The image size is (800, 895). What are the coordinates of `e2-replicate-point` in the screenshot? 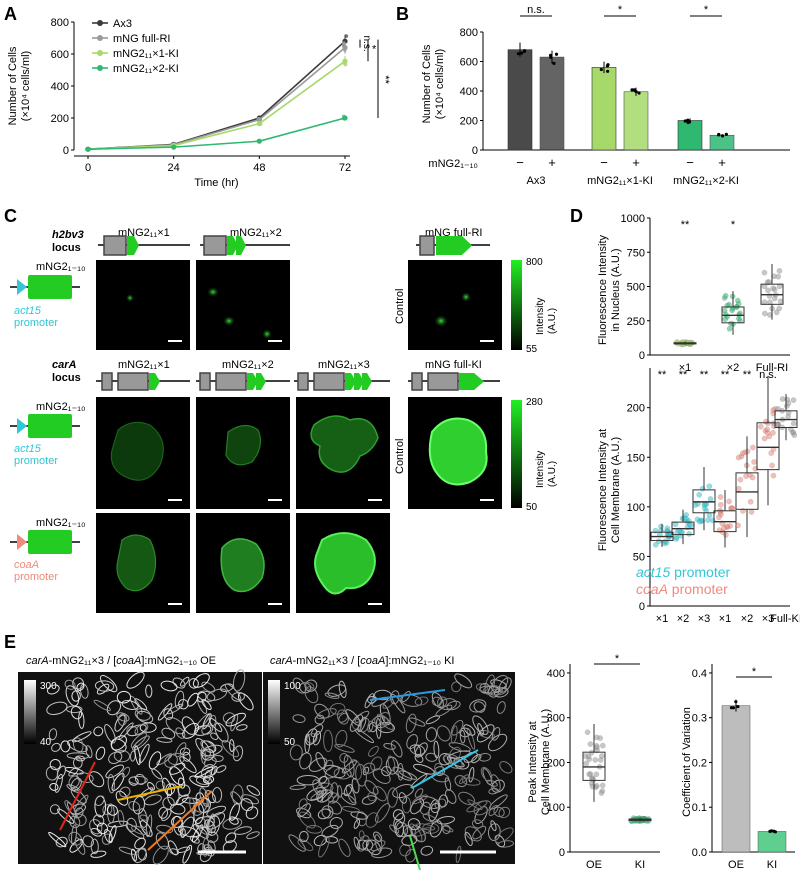 It's located at (738, 706).